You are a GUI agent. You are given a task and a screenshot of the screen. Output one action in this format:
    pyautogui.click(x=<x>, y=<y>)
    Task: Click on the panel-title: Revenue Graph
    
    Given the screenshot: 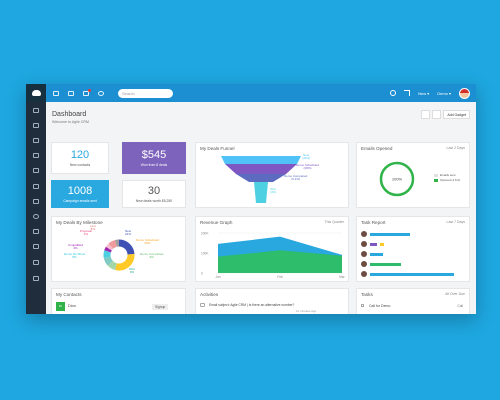 What is the action you would take?
    pyautogui.click(x=216, y=222)
    